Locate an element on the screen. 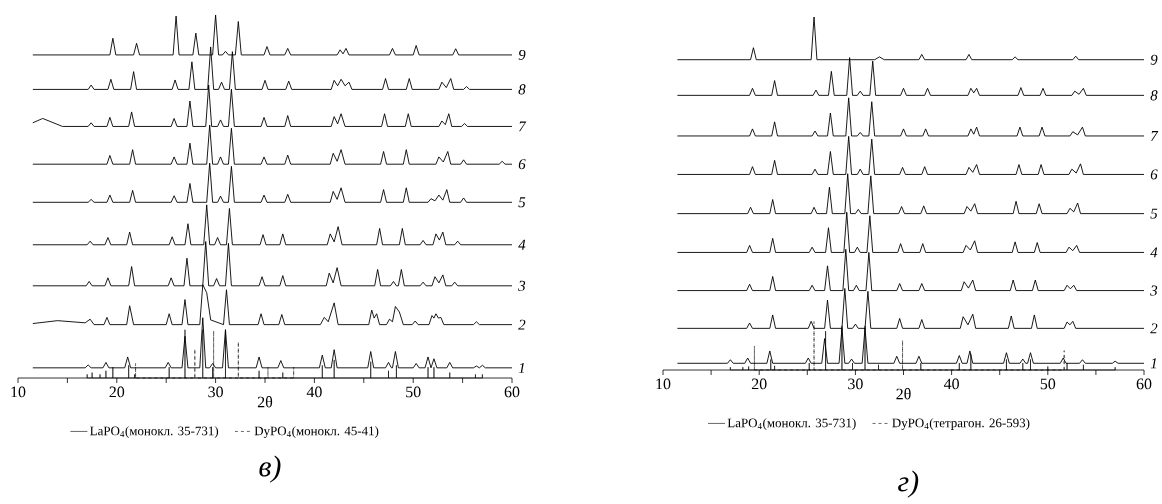 The height and width of the screenshot is (504, 1162). legend-label: DyPO$_{4}$(монокл. 45-41) is located at coordinates (316, 432).